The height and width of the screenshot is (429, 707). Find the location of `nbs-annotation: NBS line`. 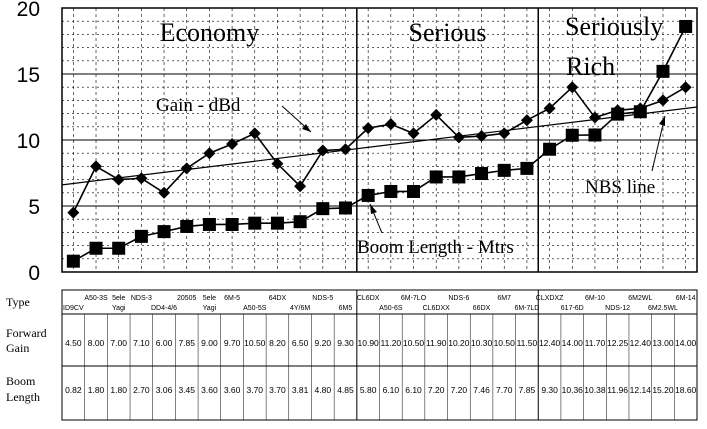

nbs-annotation: NBS line is located at coordinates (620, 187).